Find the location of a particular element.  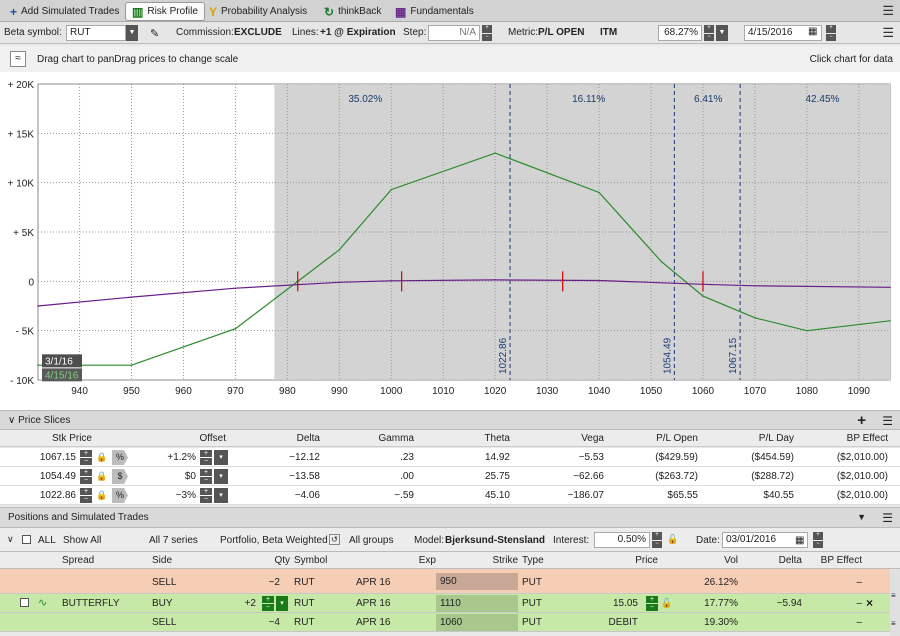

position-row: SELL −2 RUT APR 16 950 PUT 26.12% – is located at coordinates (445, 581).